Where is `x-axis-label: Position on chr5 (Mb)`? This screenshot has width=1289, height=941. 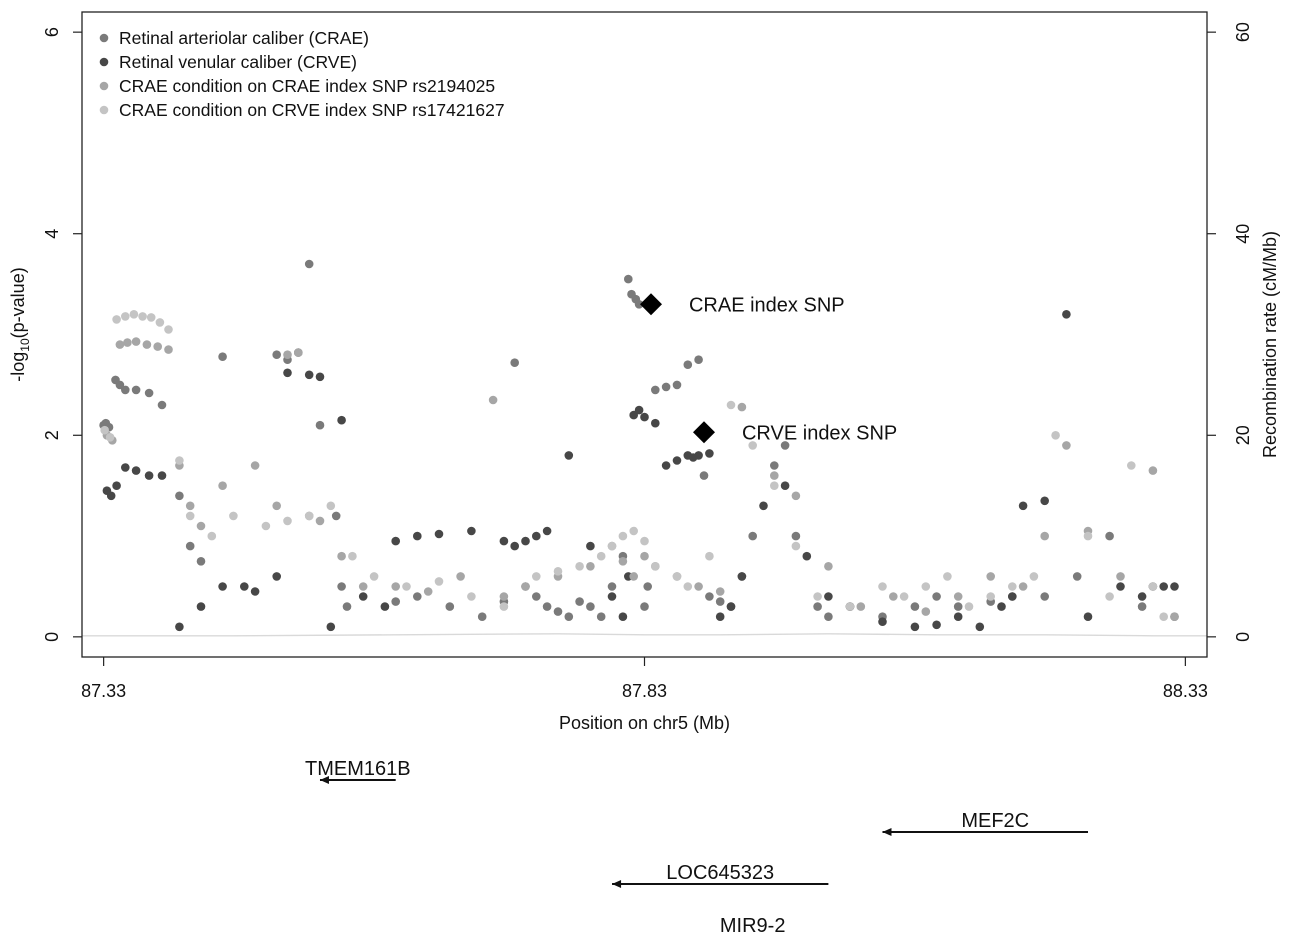 x-axis-label: Position on chr5 (Mb) is located at coordinates (644, 723).